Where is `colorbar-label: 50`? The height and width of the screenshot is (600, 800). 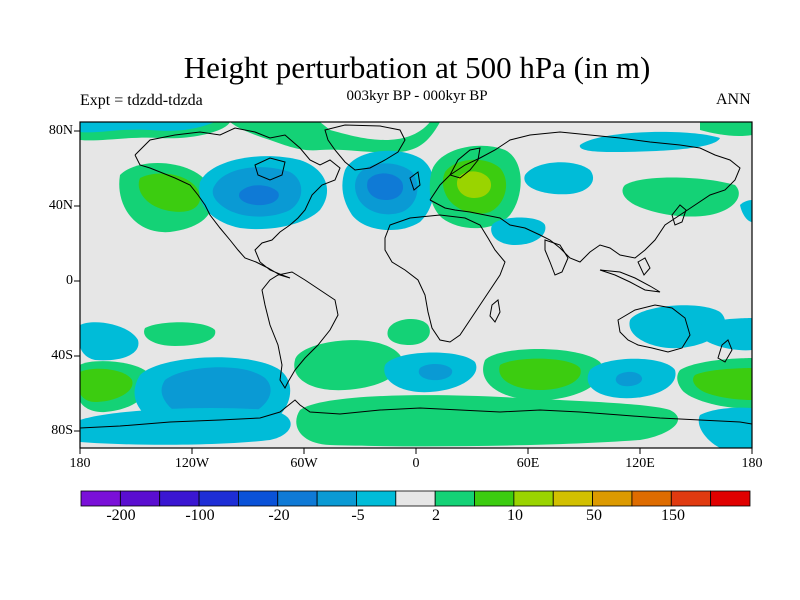 colorbar-label: 50 is located at coordinates (594, 515).